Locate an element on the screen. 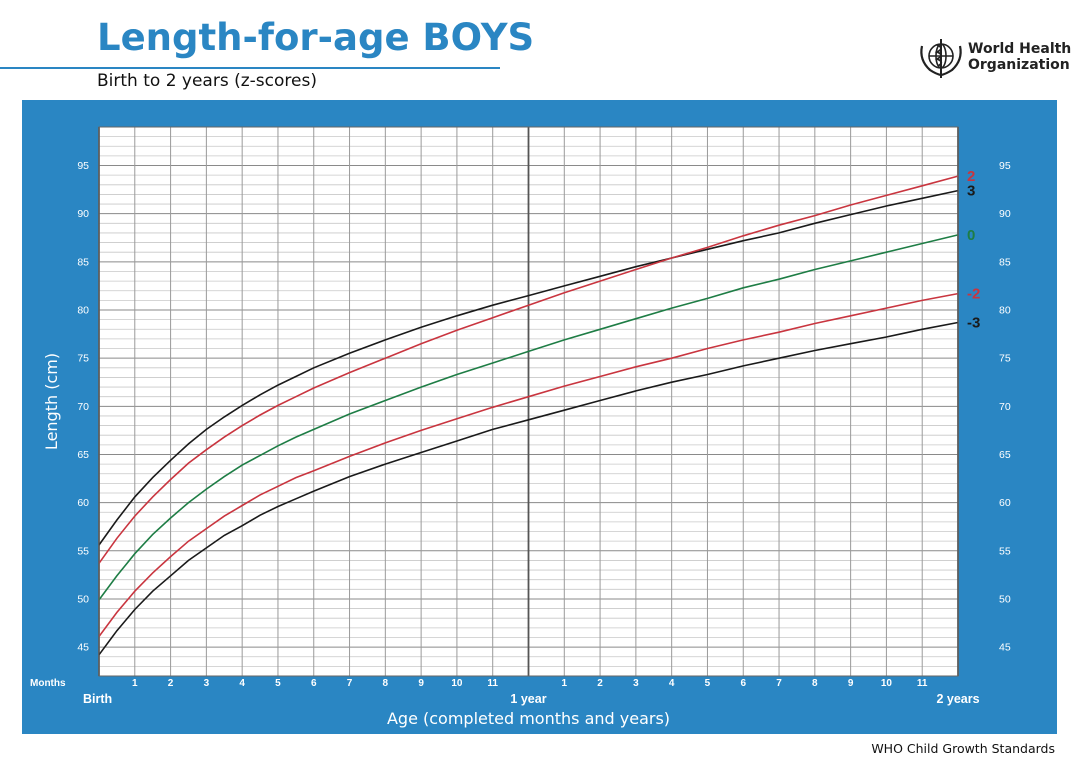 The width and height of the screenshot is (1080, 766). who-emblem-icon is located at coordinates (941, 58).